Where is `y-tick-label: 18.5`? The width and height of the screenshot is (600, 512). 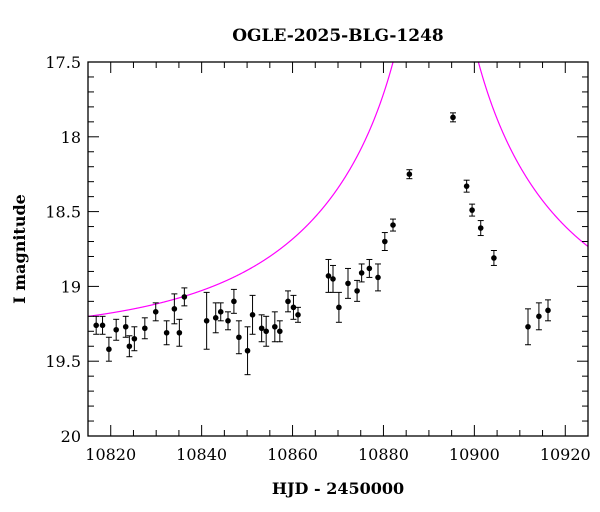
y-tick-label: 18.5 is located at coordinates (63, 212).